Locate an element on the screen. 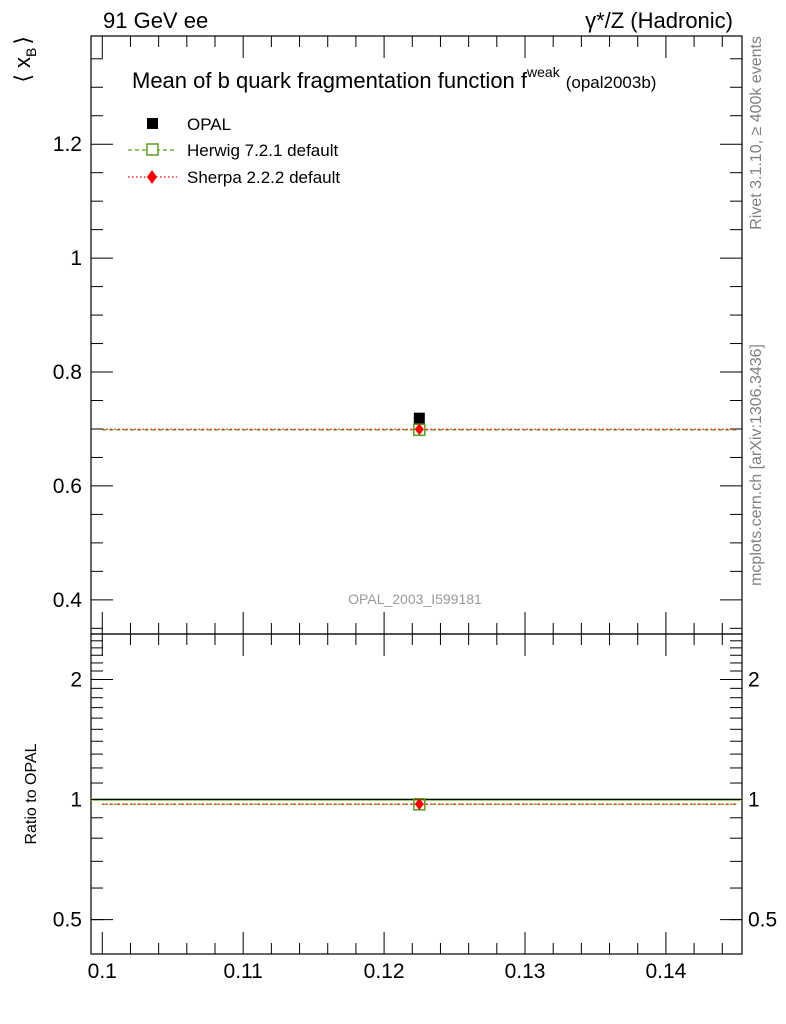  legend-marker-opal is located at coordinates (152, 123).